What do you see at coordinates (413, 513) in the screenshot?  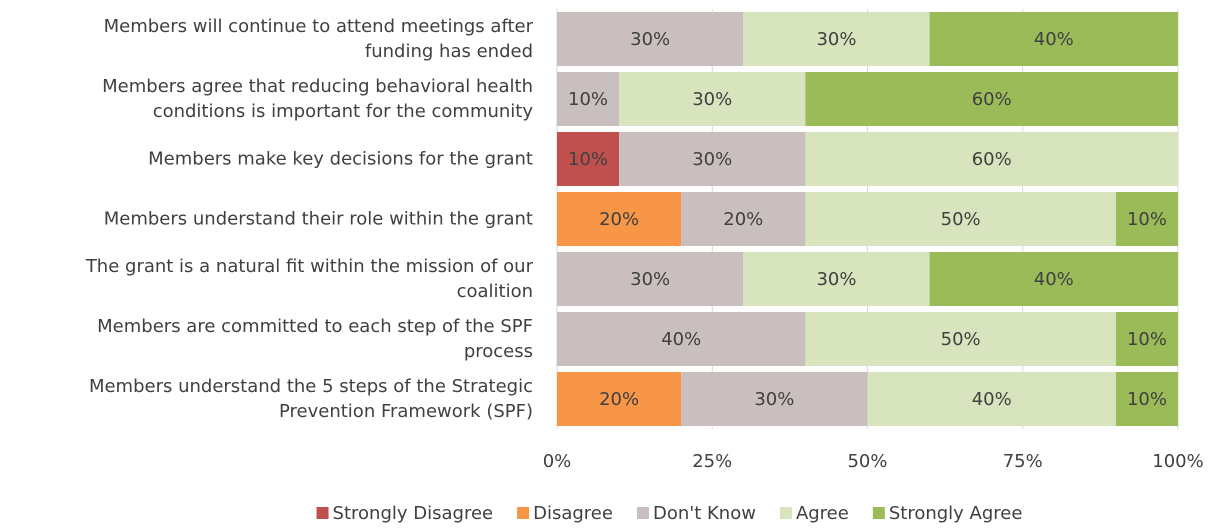 I see `legend-label: Strongly Disagree` at bounding box center [413, 513].